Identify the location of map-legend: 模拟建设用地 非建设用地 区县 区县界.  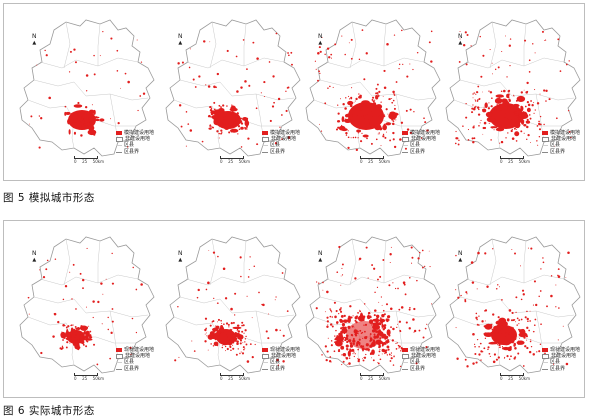
(135, 142).